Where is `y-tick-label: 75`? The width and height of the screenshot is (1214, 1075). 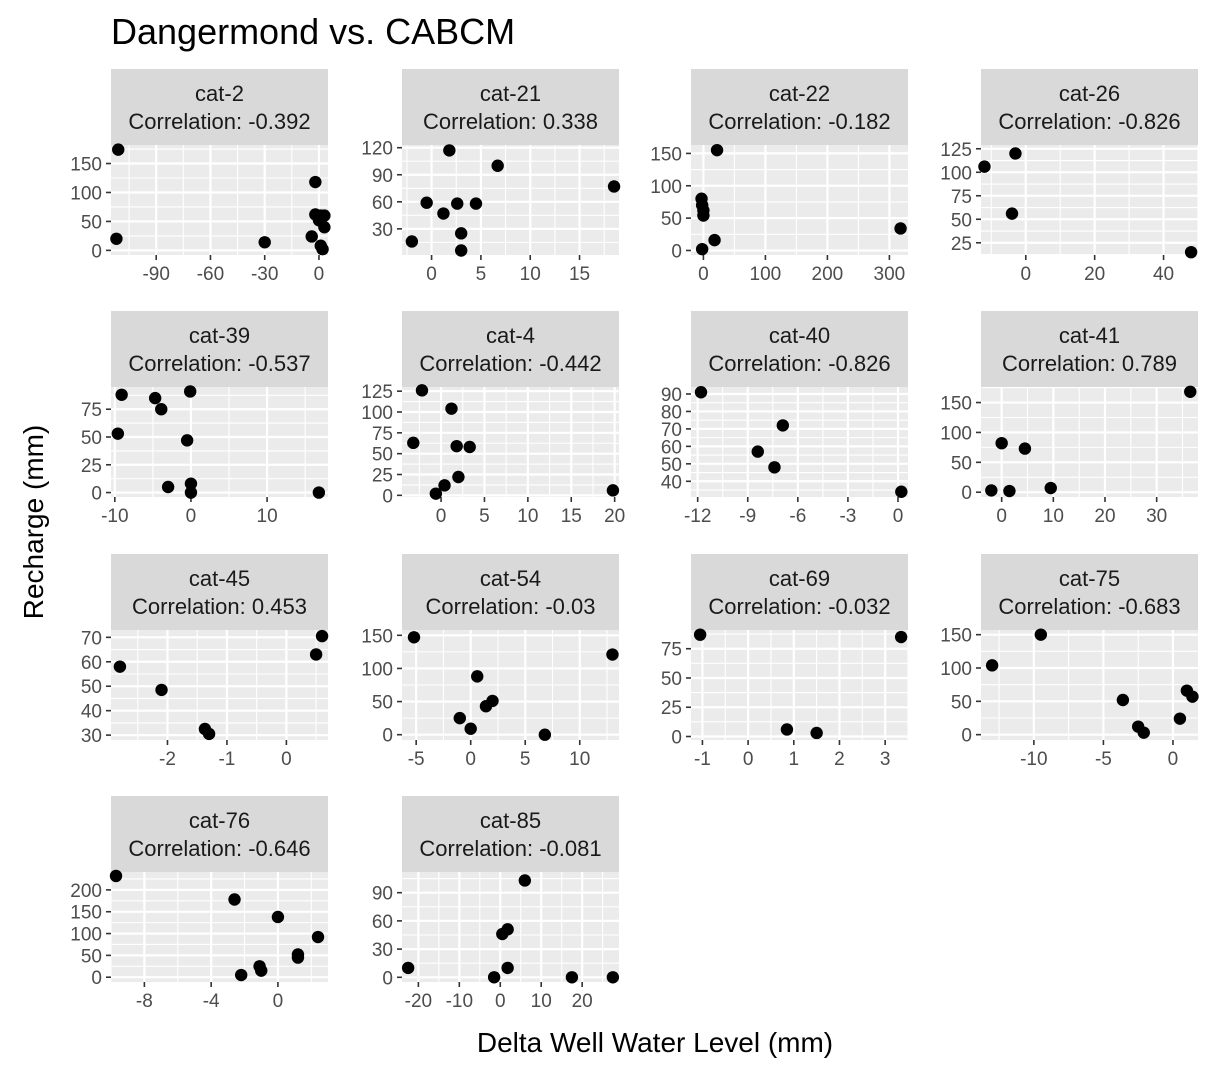 y-tick-label: 75 is located at coordinates (382, 434).